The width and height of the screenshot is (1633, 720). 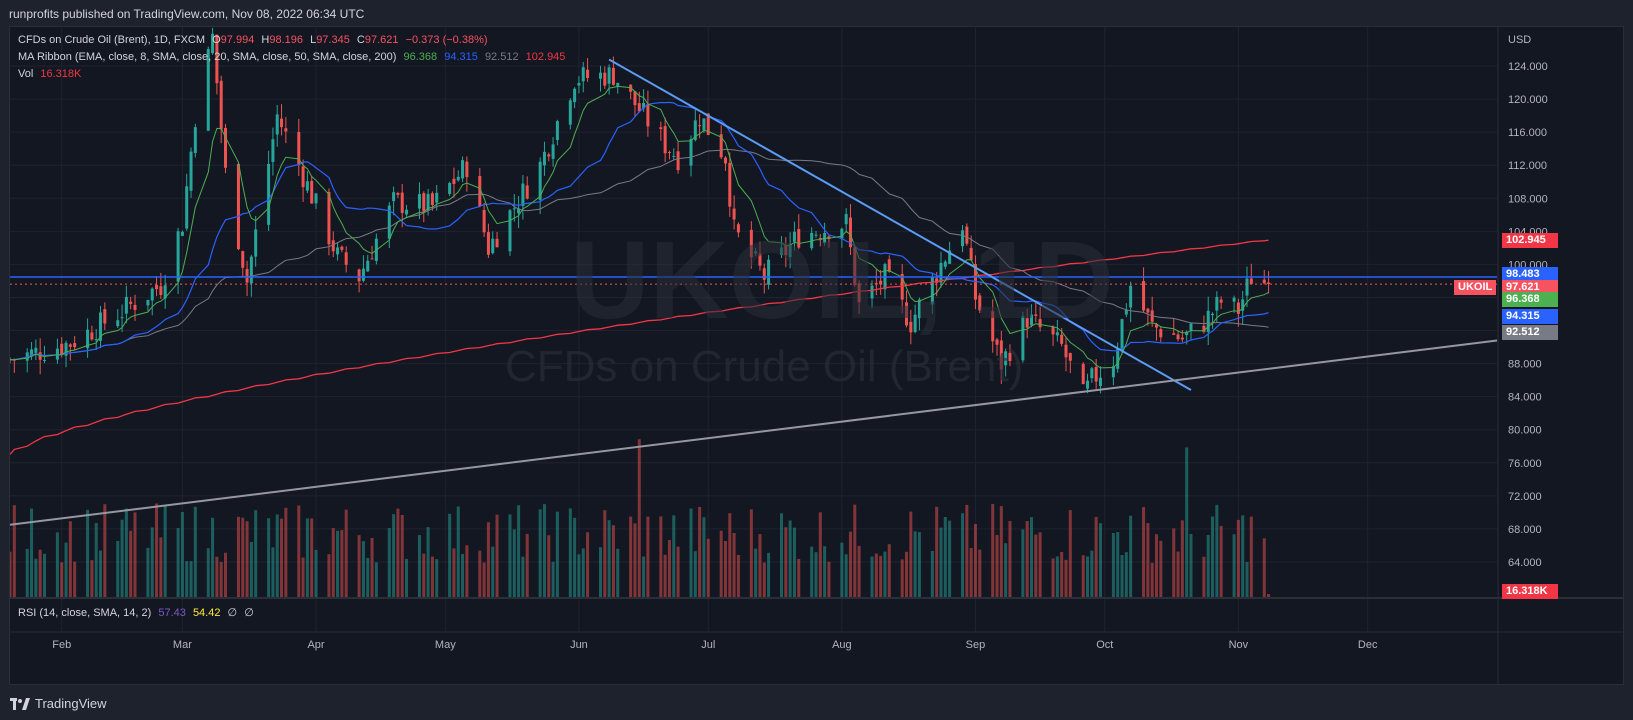 What do you see at coordinates (1525, 530) in the screenshot?
I see `price-tick-label: 68.000` at bounding box center [1525, 530].